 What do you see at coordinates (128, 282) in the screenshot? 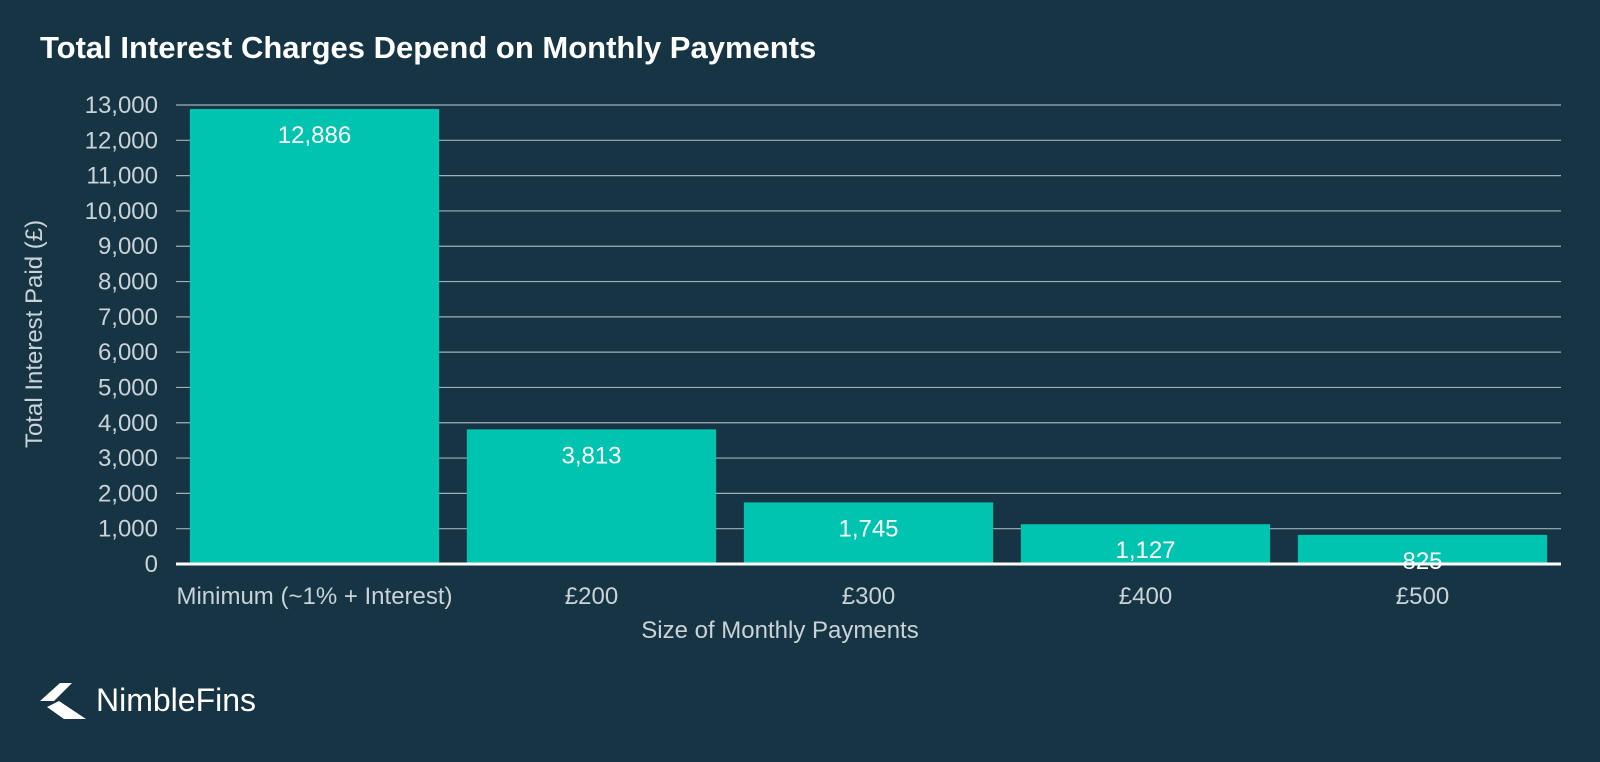
I see `y-tick-label: 8,000` at bounding box center [128, 282].